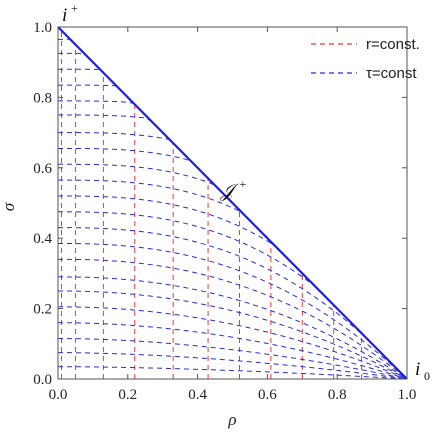 The height and width of the screenshot is (434, 436). What do you see at coordinates (42, 239) in the screenshot?
I see `y-tick-label: 0.4` at bounding box center [42, 239].